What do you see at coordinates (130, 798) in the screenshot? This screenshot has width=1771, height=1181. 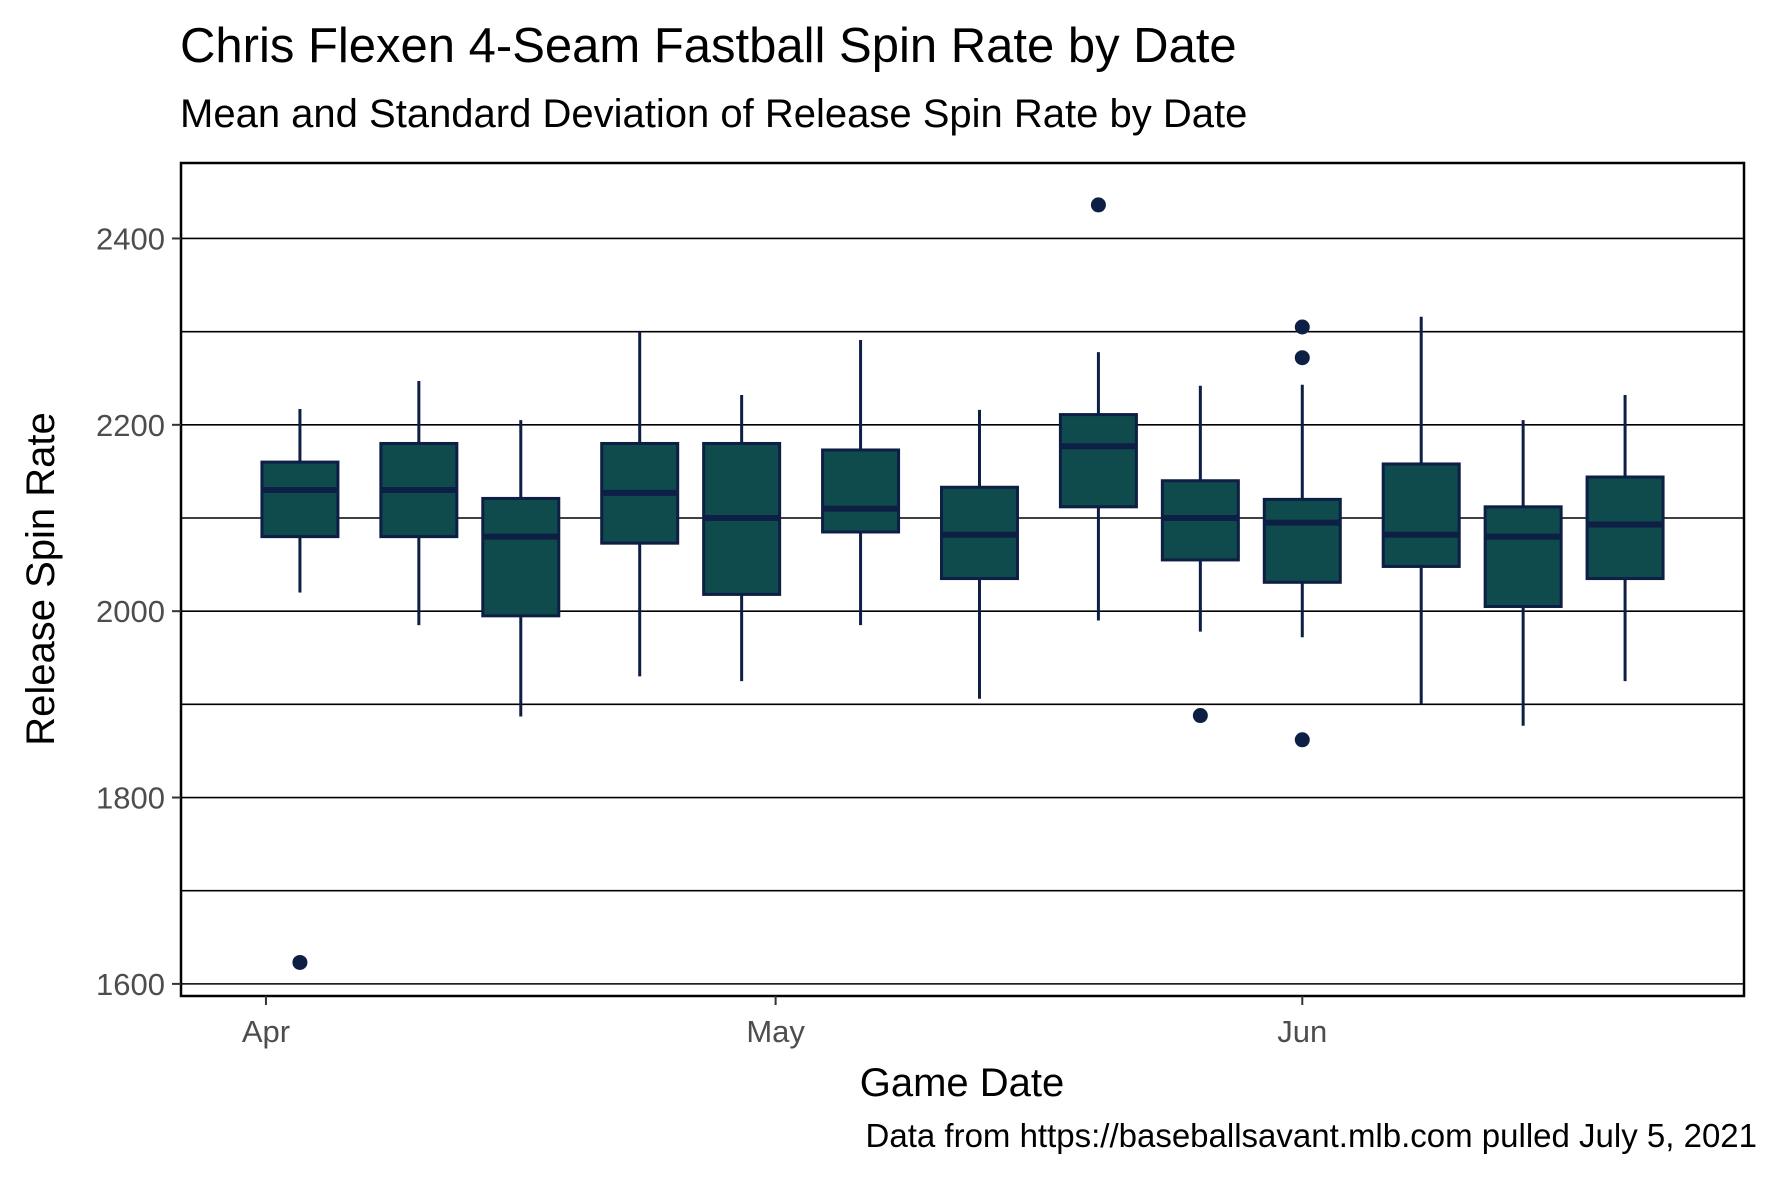 I see `y-tick-label-1800: 1800` at bounding box center [130, 798].